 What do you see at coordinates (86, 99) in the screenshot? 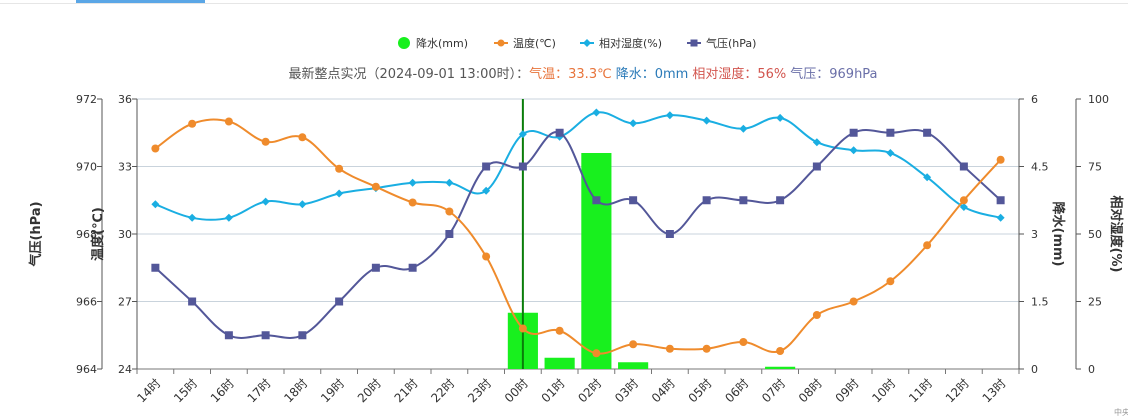
I see `axis-tick-label-pressure: 972` at bounding box center [86, 99].